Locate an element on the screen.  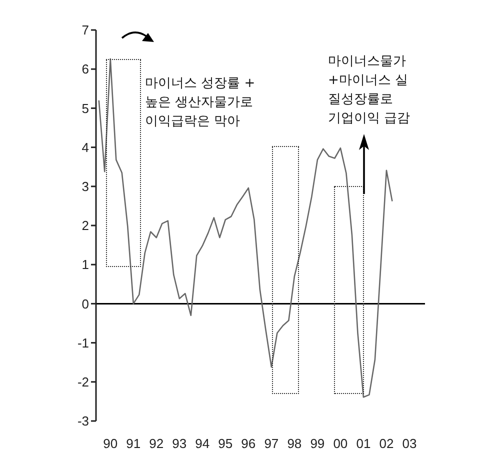
y-tick-label: 6 is located at coordinates (85, 69).